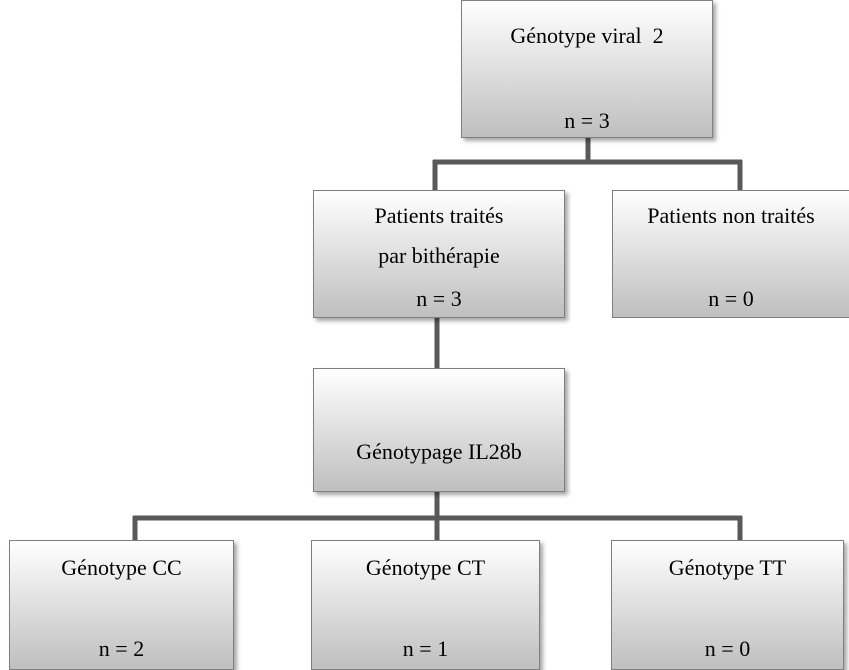  What do you see at coordinates (587, 69) in the screenshot?
I see `node-box: Génotype viral 2 n = 3` at bounding box center [587, 69].